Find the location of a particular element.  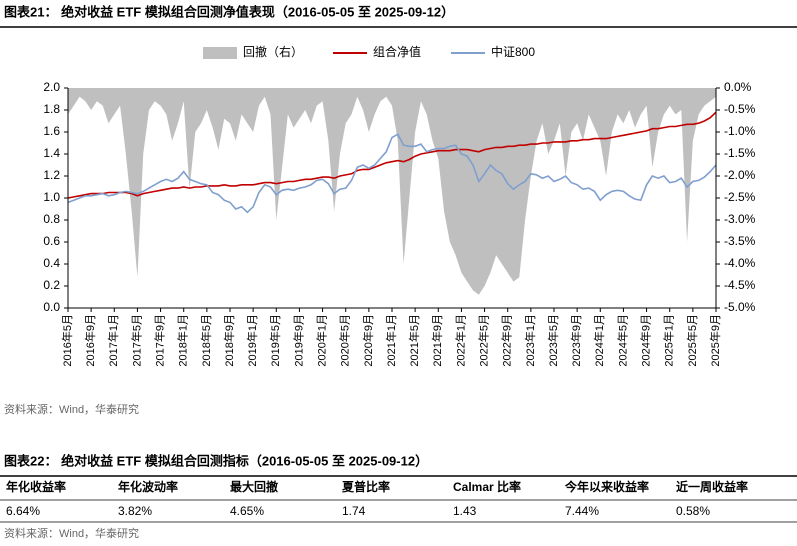

table-cell: 6.64% is located at coordinates (23, 511).